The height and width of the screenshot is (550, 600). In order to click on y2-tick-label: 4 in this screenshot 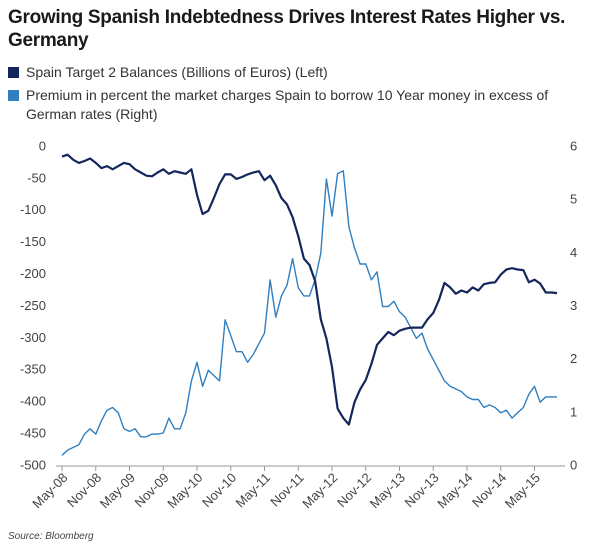, I will do `click(573, 252)`.